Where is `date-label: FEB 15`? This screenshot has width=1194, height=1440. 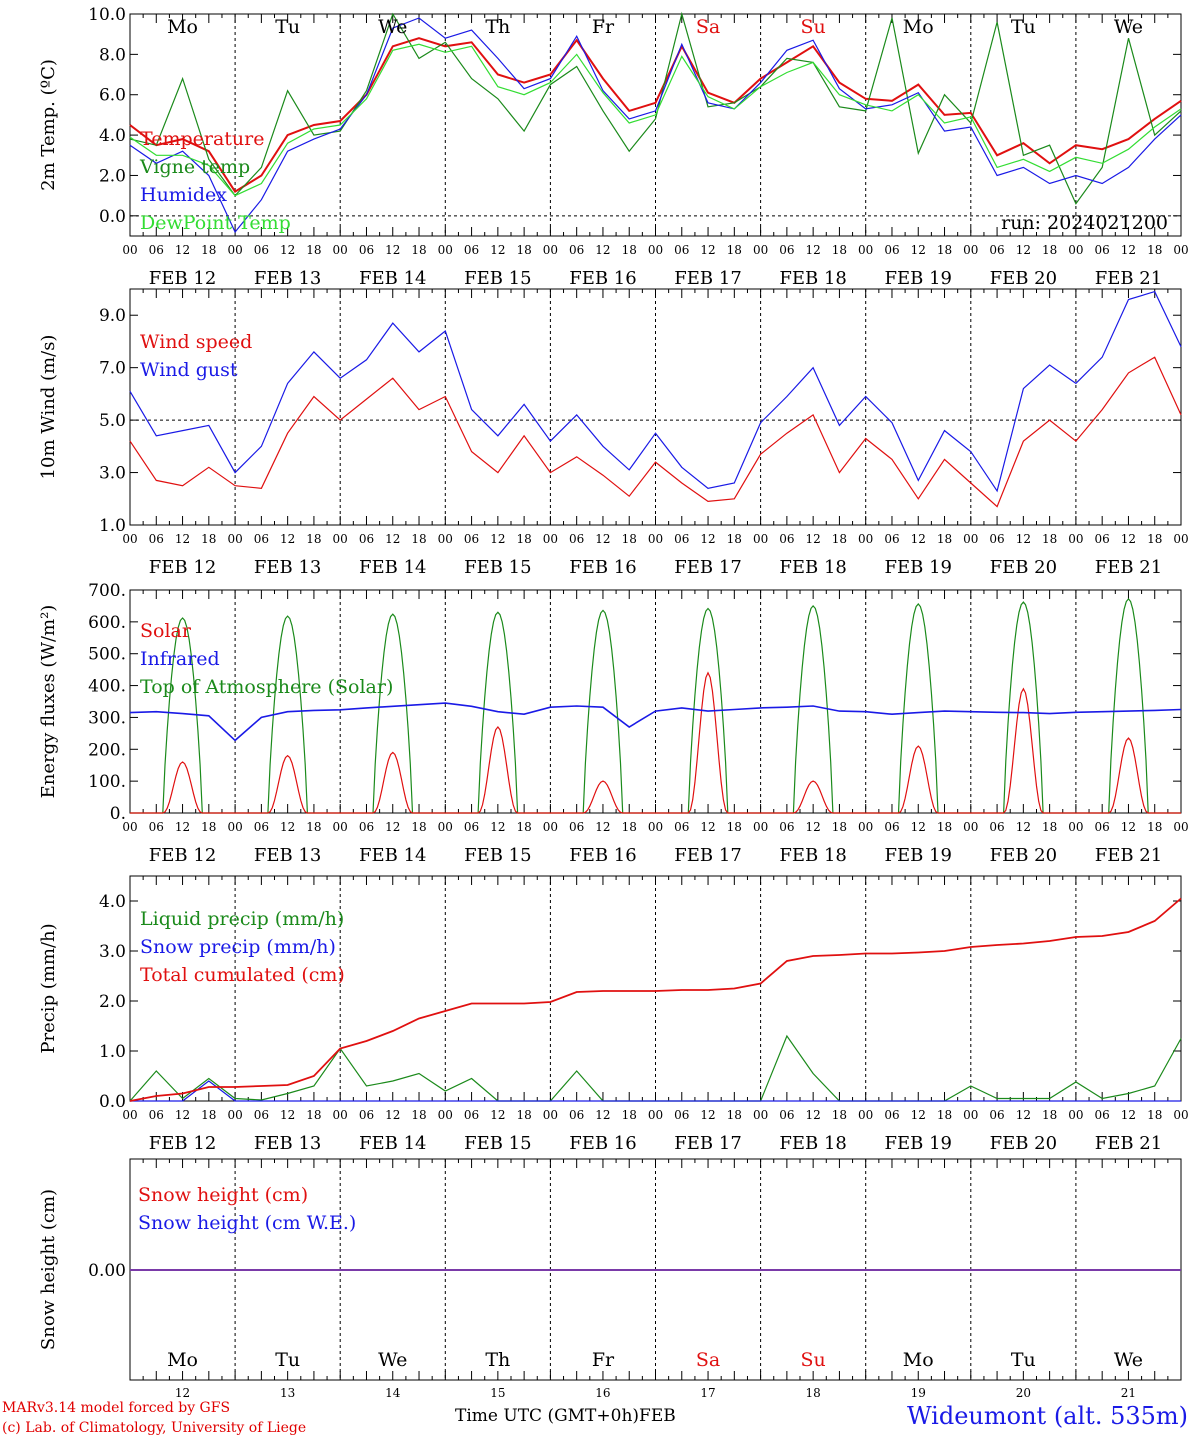 date-label: FEB 15 is located at coordinates (497, 278).